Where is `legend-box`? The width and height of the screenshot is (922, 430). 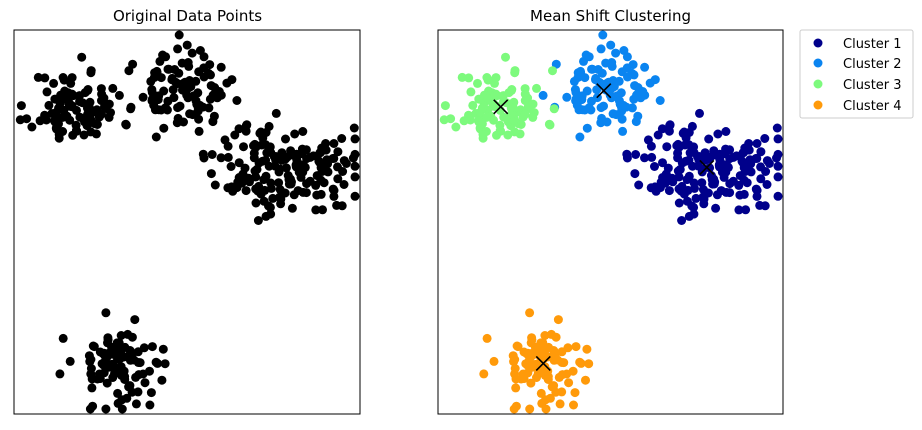 legend-box is located at coordinates (856, 74).